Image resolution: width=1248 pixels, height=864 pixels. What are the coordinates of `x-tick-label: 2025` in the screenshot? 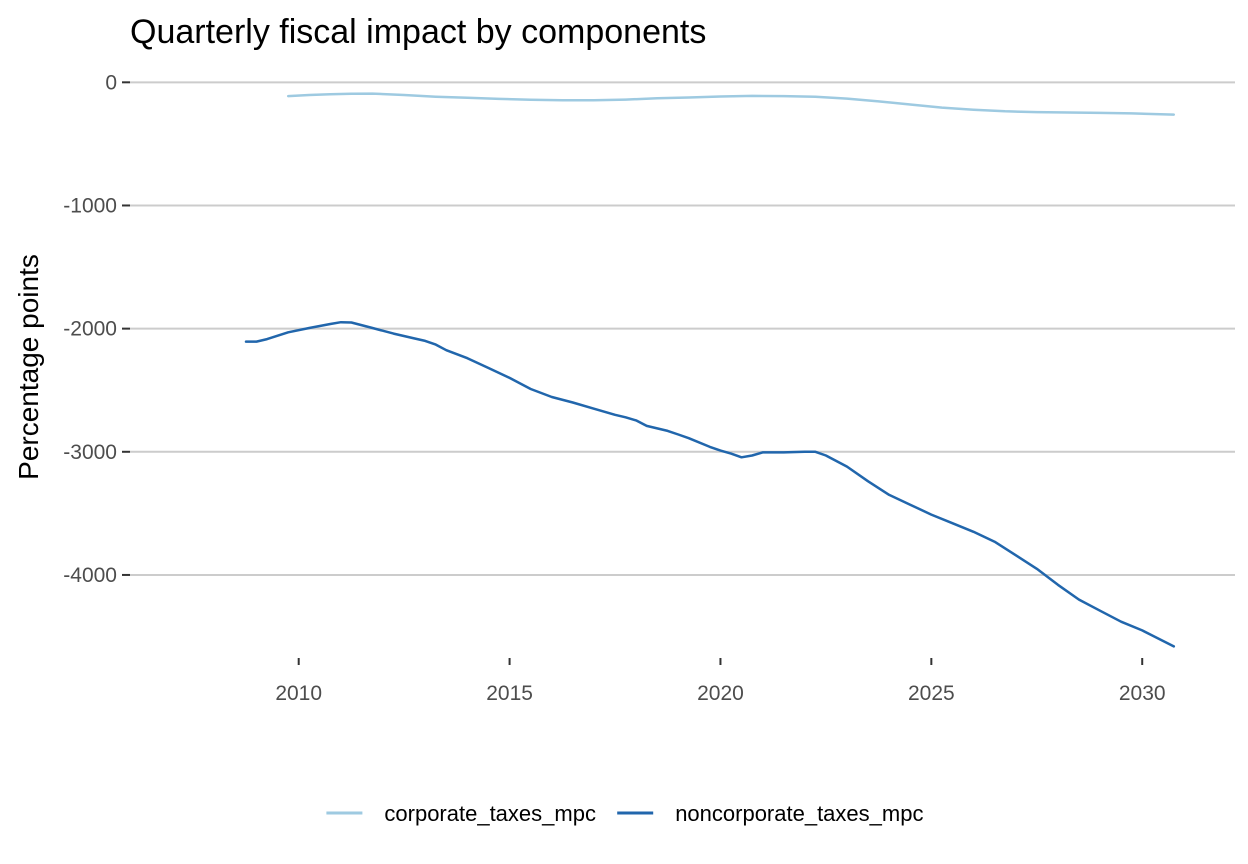 It's located at (931, 693).